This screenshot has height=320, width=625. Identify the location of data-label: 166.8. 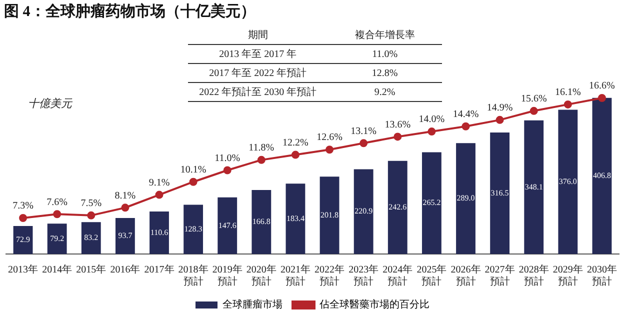
(261, 221).